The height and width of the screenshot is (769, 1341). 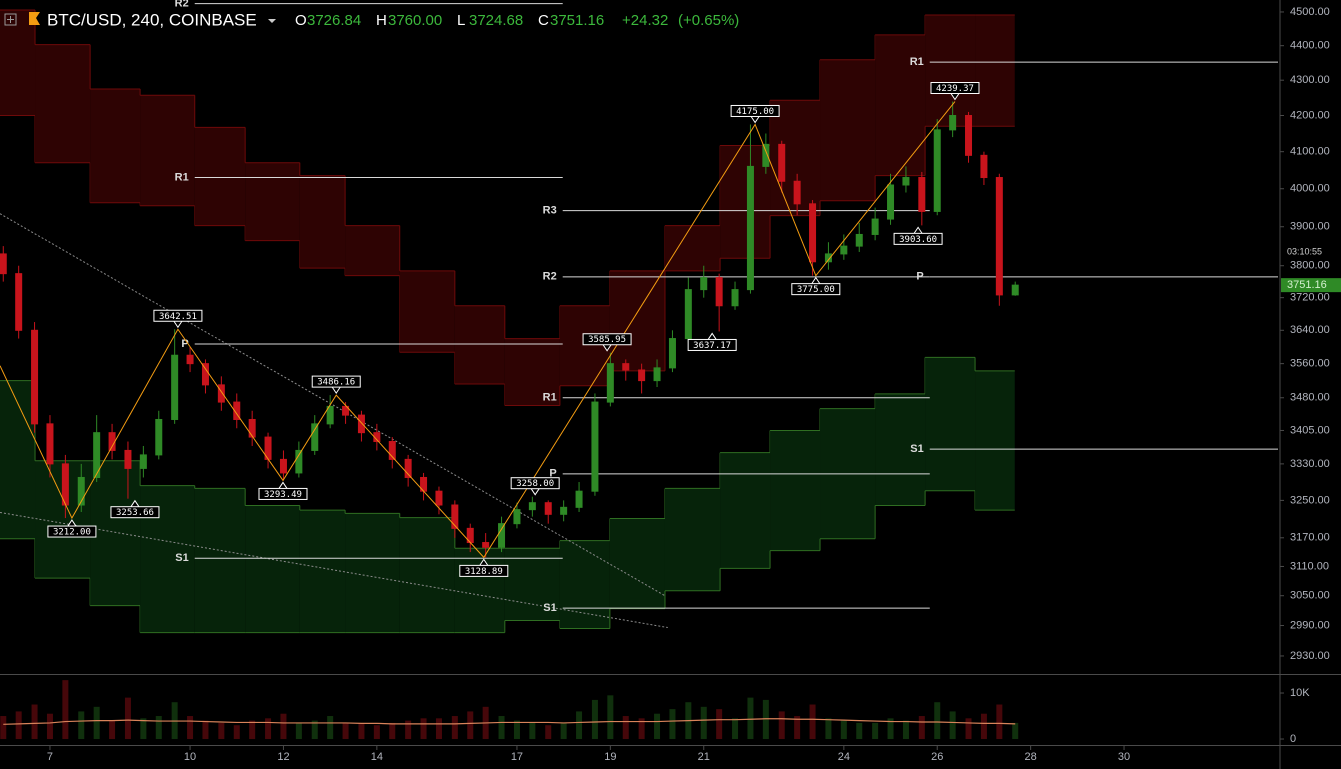 What do you see at coordinates (152, 19) in the screenshot?
I see `symbol: BTC/USD, 240, COINBASE` at bounding box center [152, 19].